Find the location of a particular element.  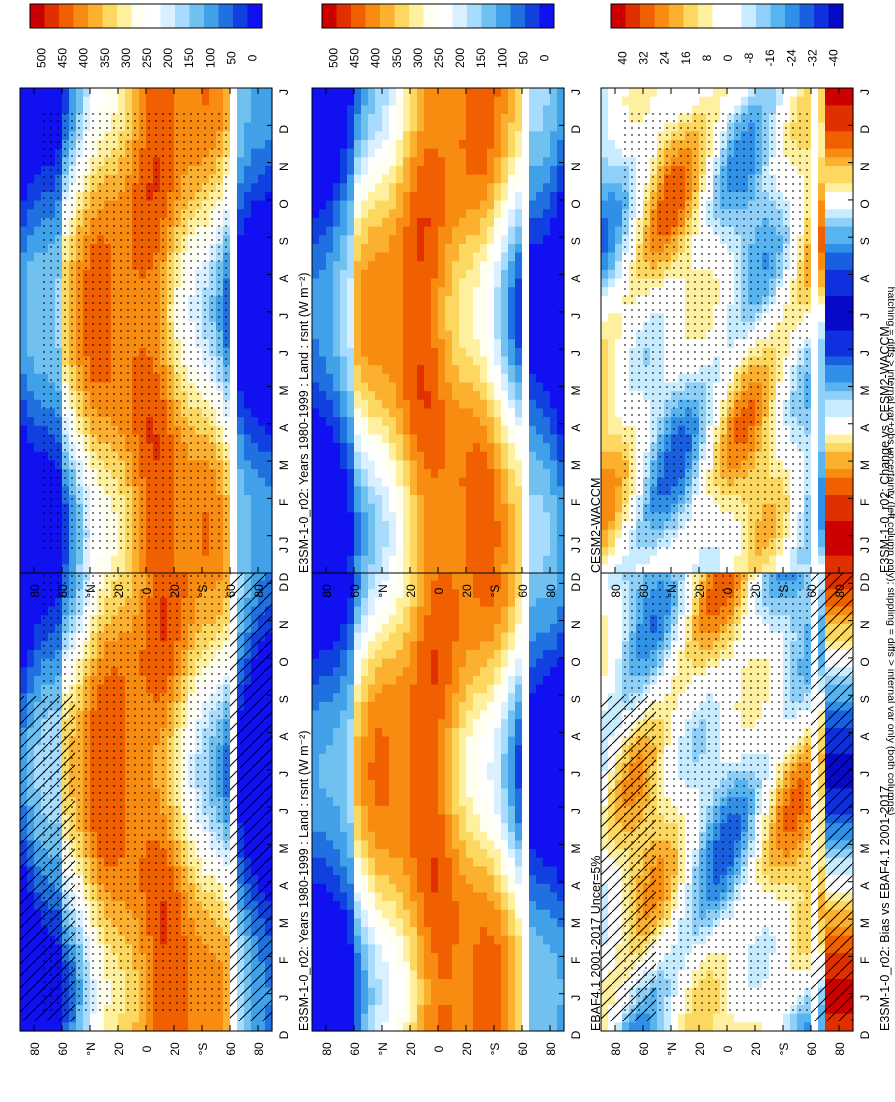

colorbar-swatch is located at coordinates (240, 16).